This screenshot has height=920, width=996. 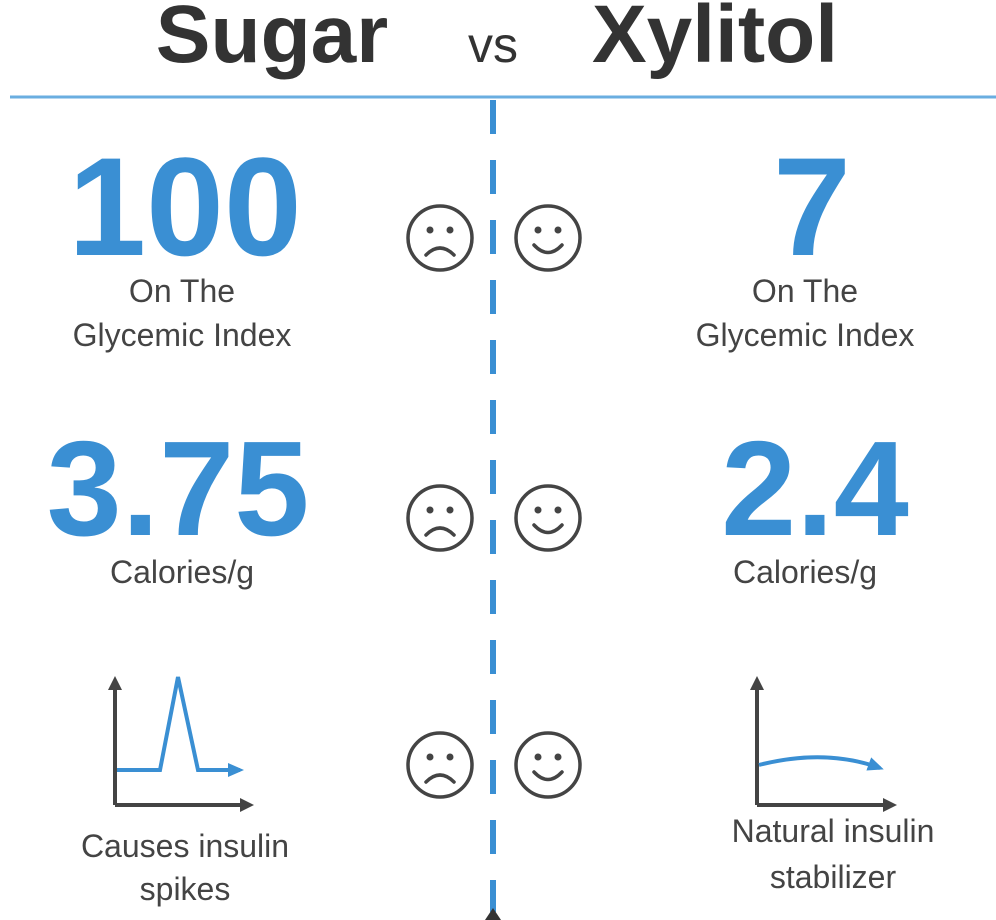 What do you see at coordinates (178, 488) in the screenshot?
I see `left-value: 3.75` at bounding box center [178, 488].